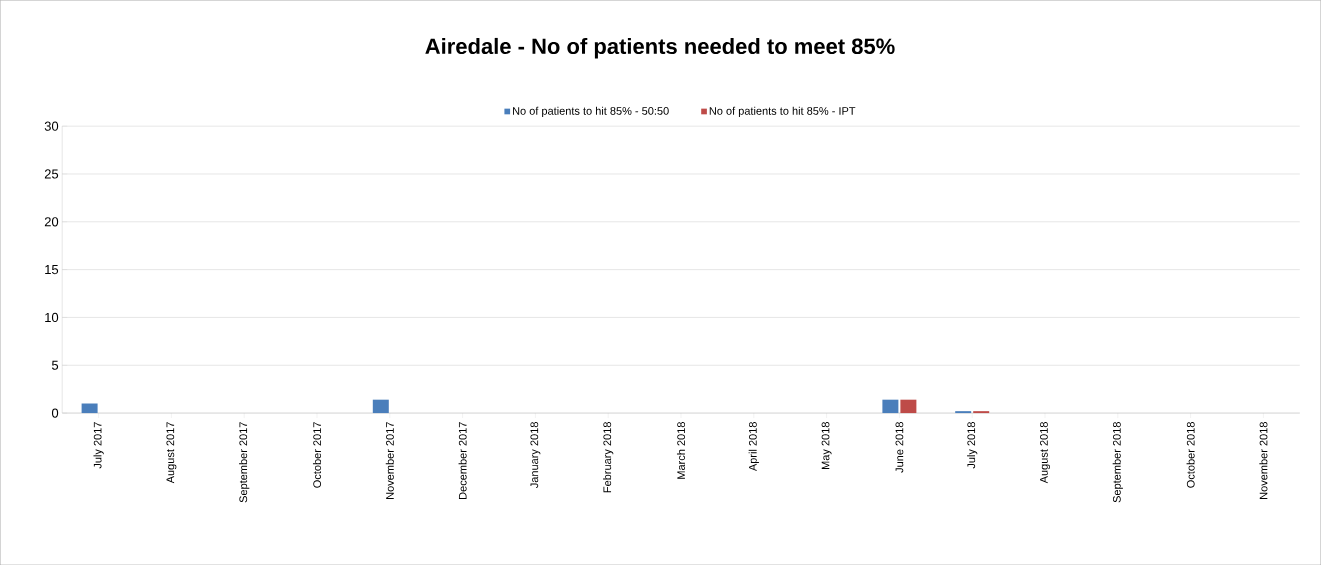 This screenshot has height=565, width=1321. What do you see at coordinates (1263, 460) in the screenshot?
I see `x-tick-label: November 2018` at bounding box center [1263, 460].